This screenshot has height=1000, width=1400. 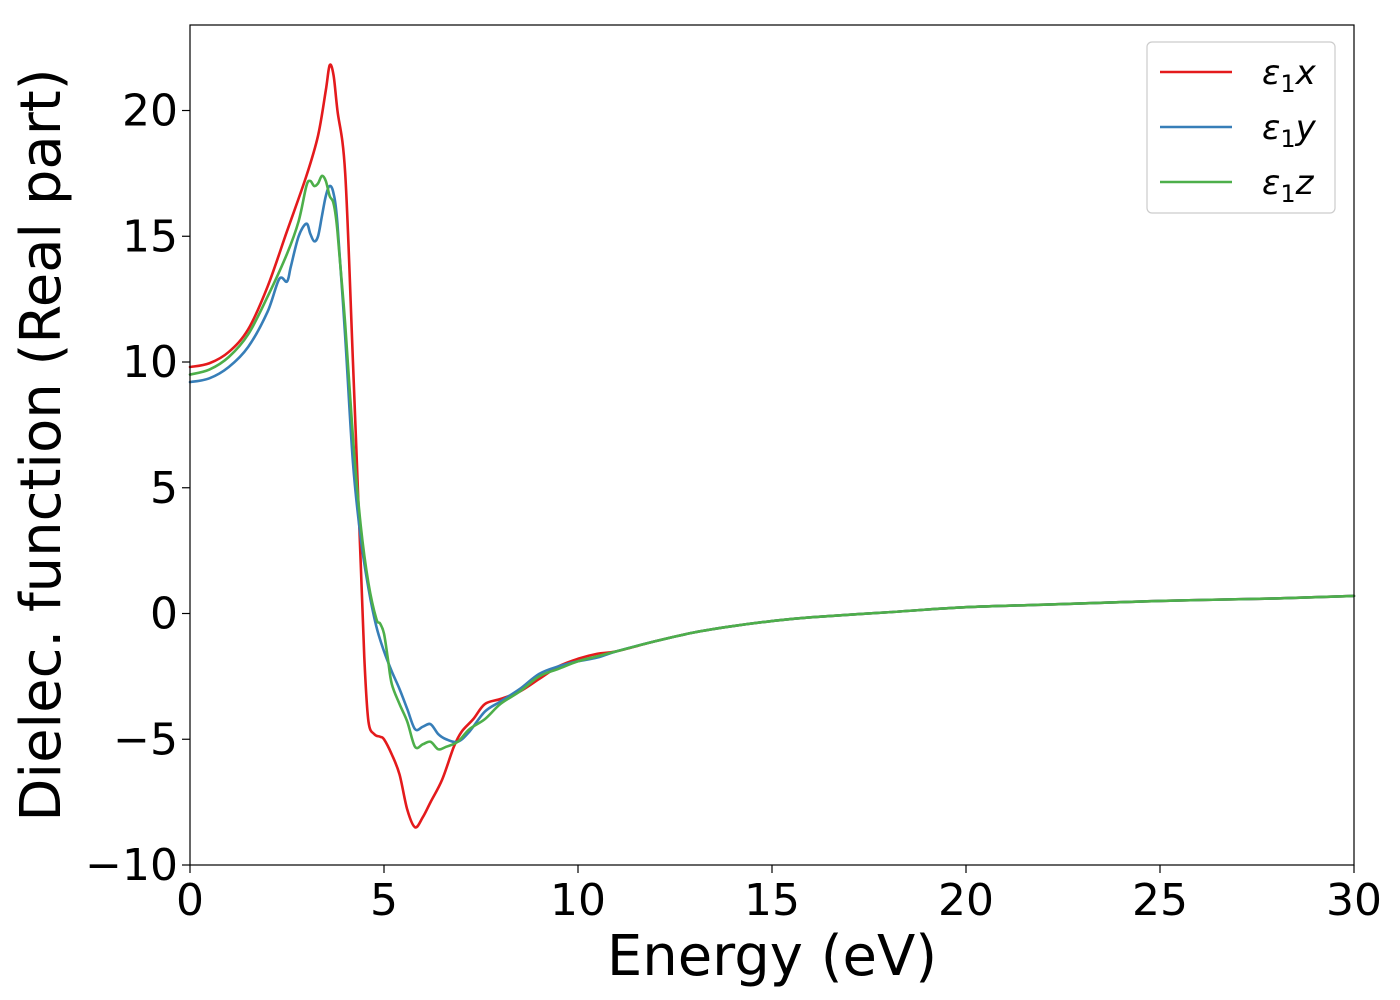 I want to click on x-axis-ticks: 0 5 10 15 20 25 30, so click(x=779, y=895).